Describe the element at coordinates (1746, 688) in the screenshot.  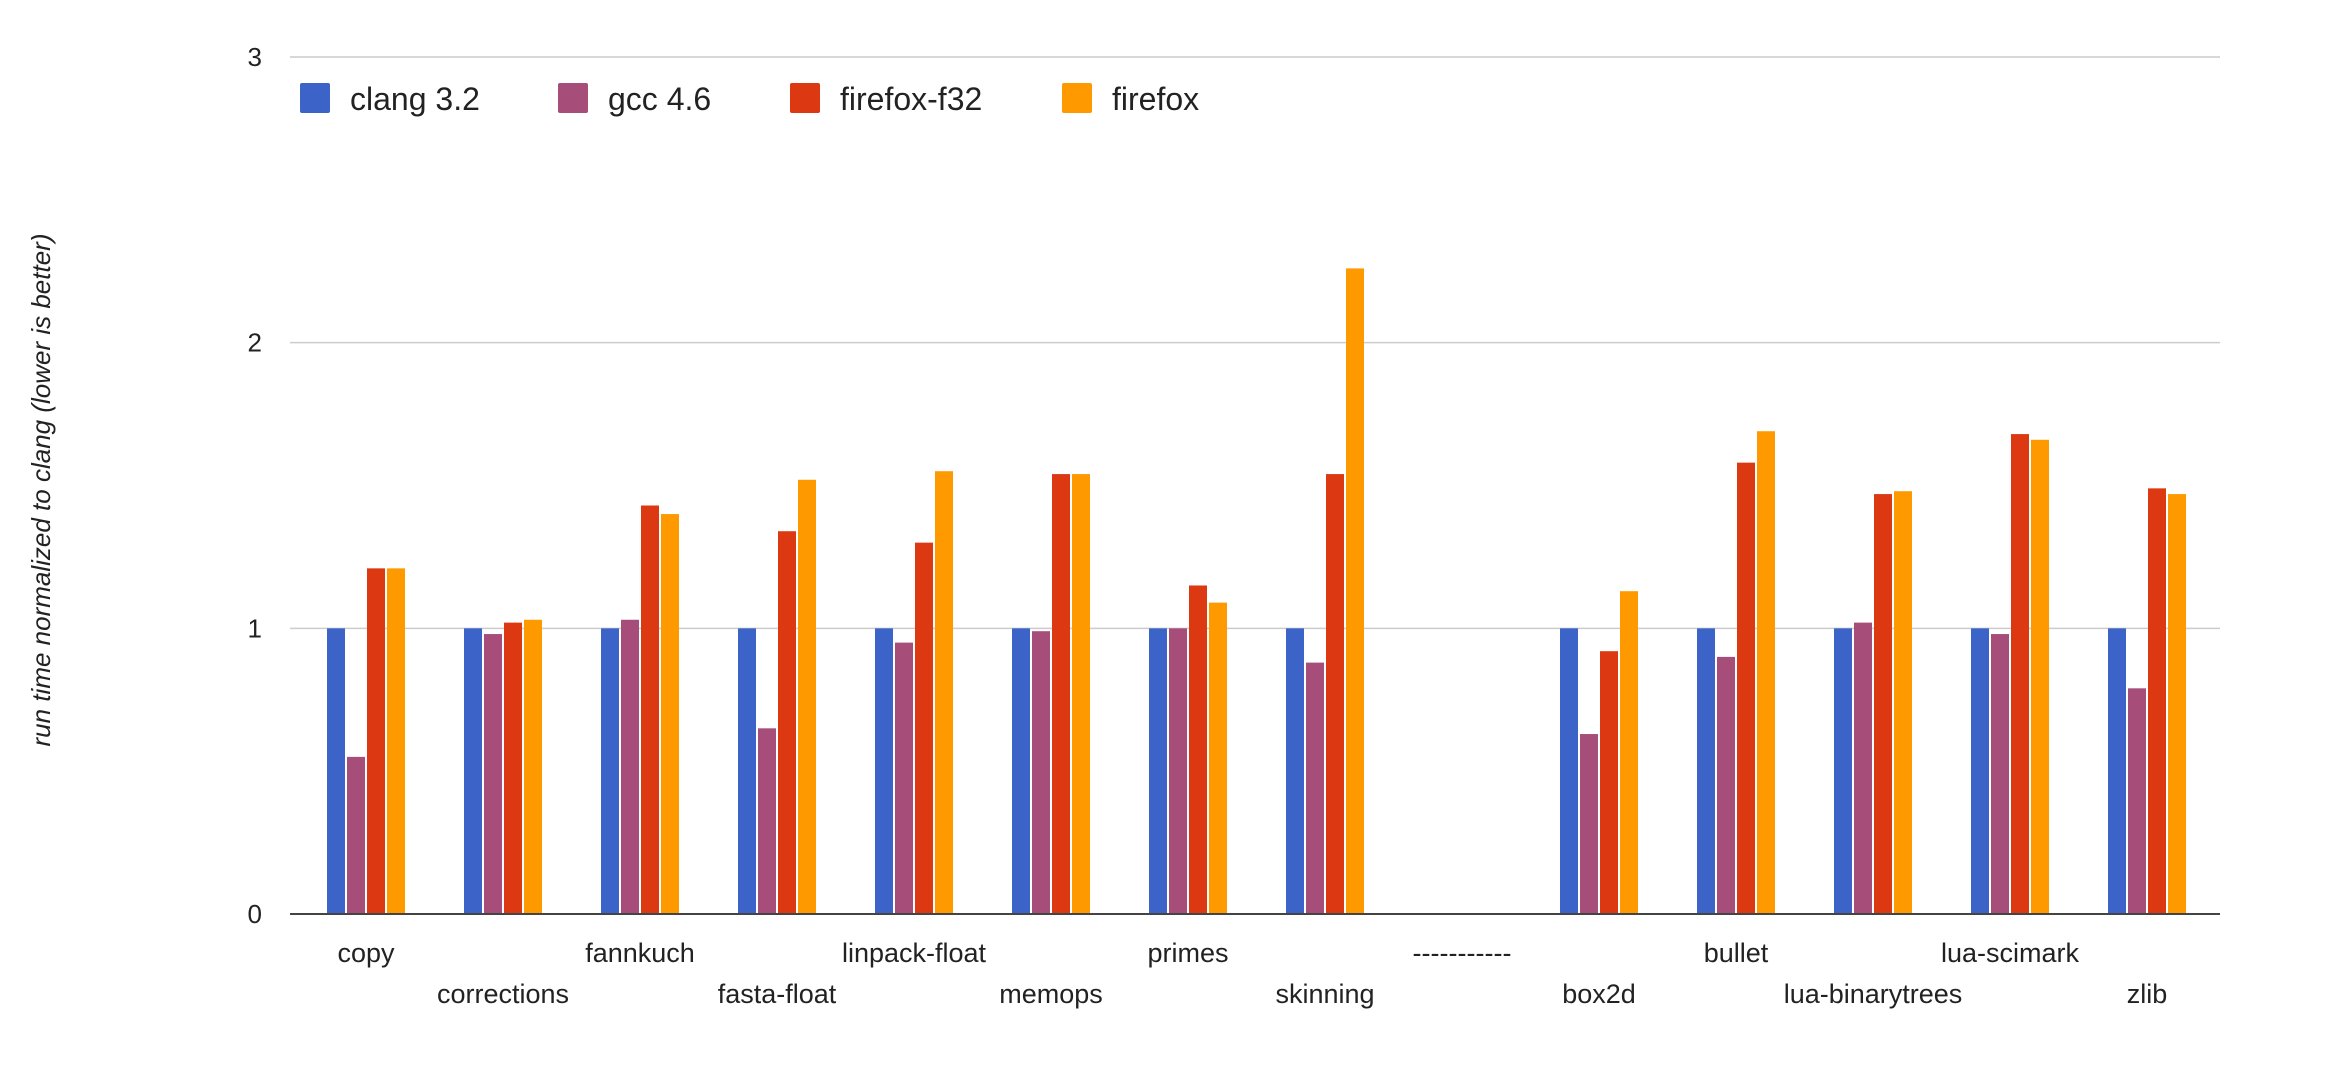
I see `bar-bullet-firefox-f32` at that location.